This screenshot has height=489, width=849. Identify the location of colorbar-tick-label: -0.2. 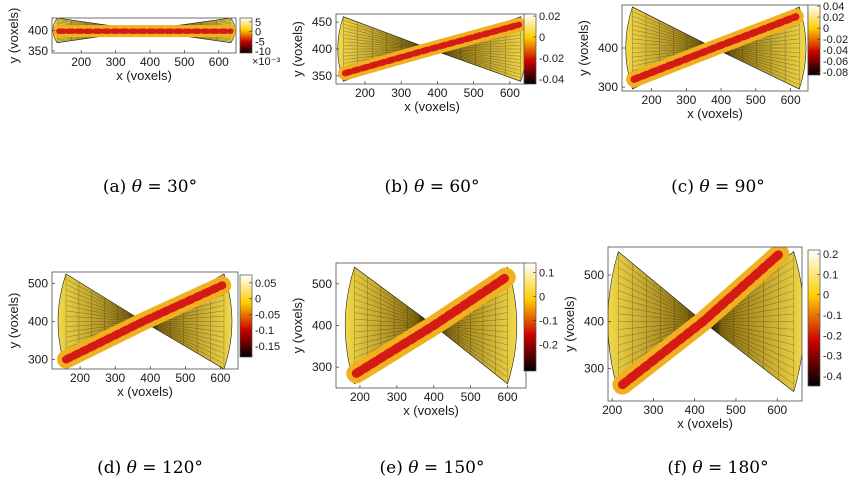
(548, 346).